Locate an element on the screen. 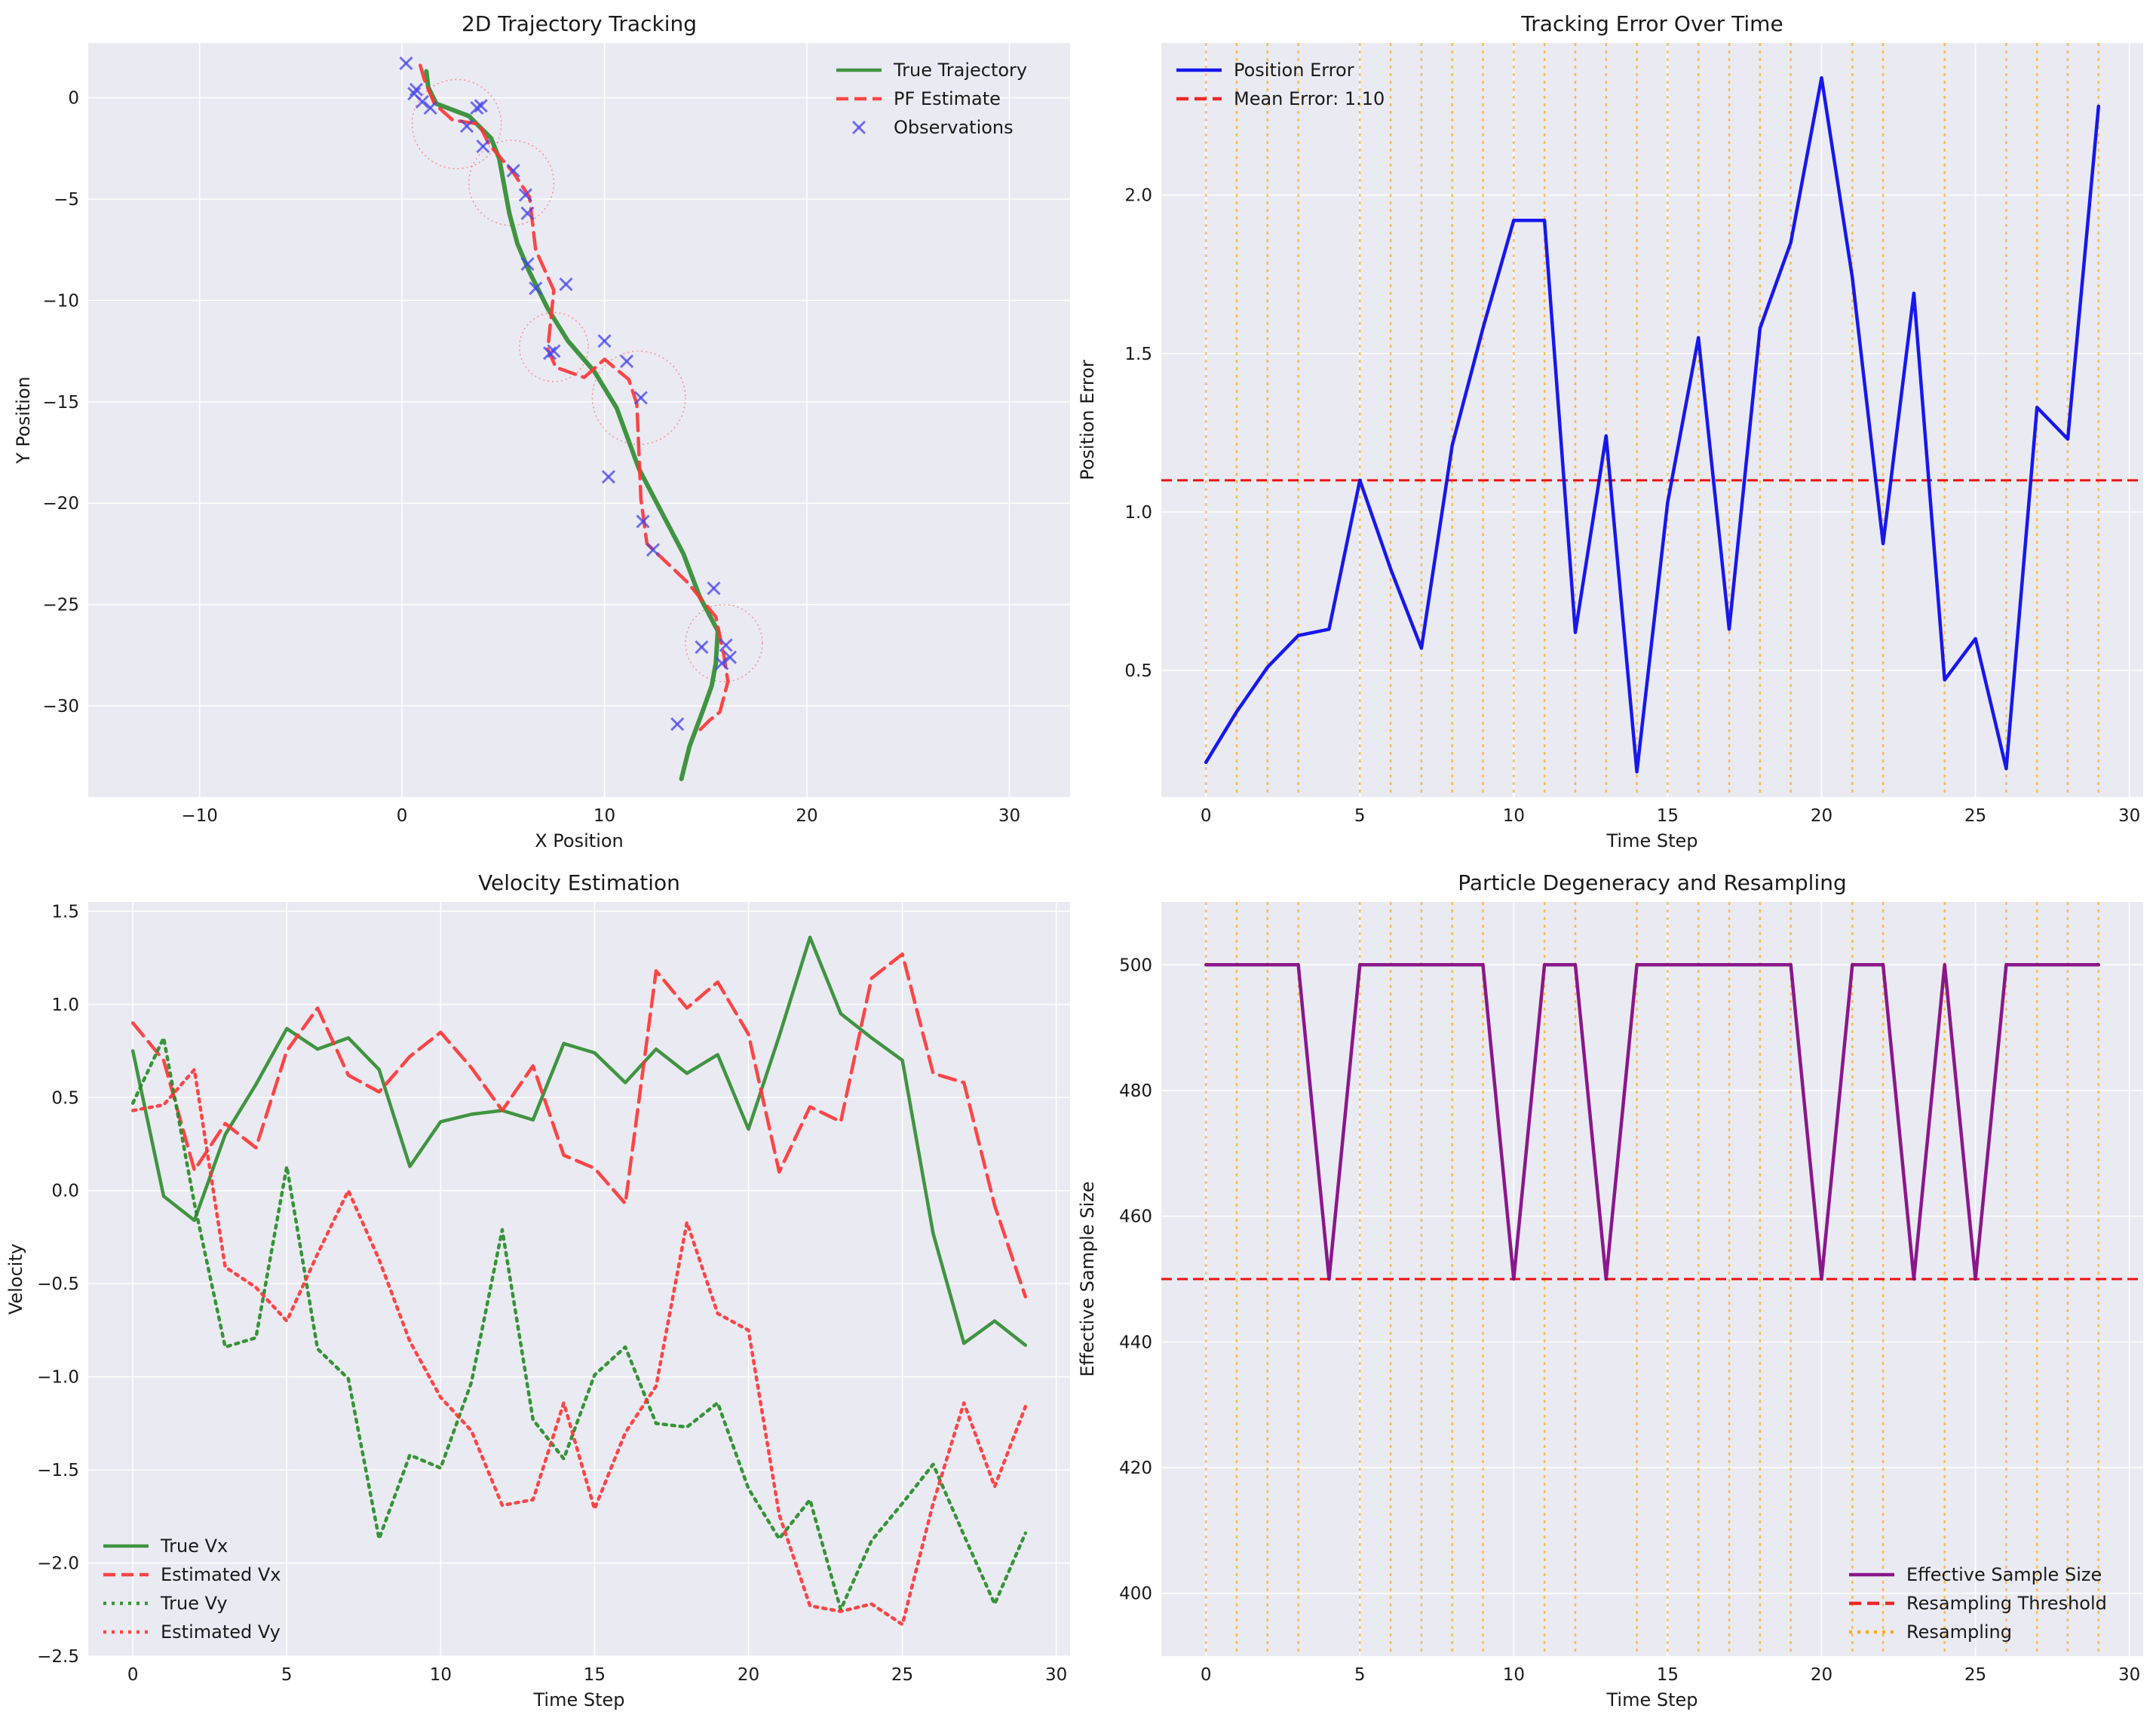  y-tick-label: −2.0 is located at coordinates (58, 1564).